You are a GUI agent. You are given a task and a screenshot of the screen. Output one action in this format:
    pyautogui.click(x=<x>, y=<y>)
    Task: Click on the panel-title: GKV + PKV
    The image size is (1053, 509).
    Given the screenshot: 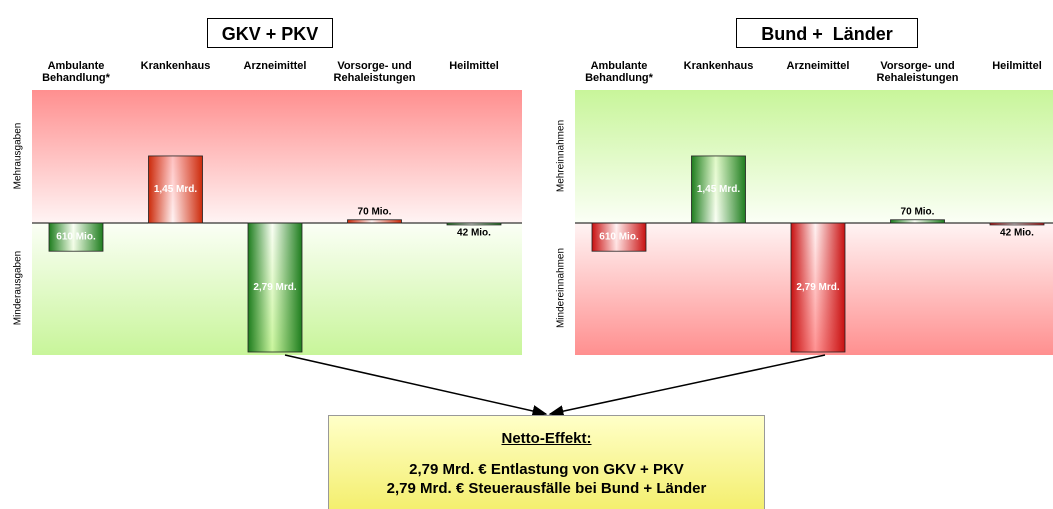 What is the action you would take?
    pyautogui.click(x=270, y=33)
    